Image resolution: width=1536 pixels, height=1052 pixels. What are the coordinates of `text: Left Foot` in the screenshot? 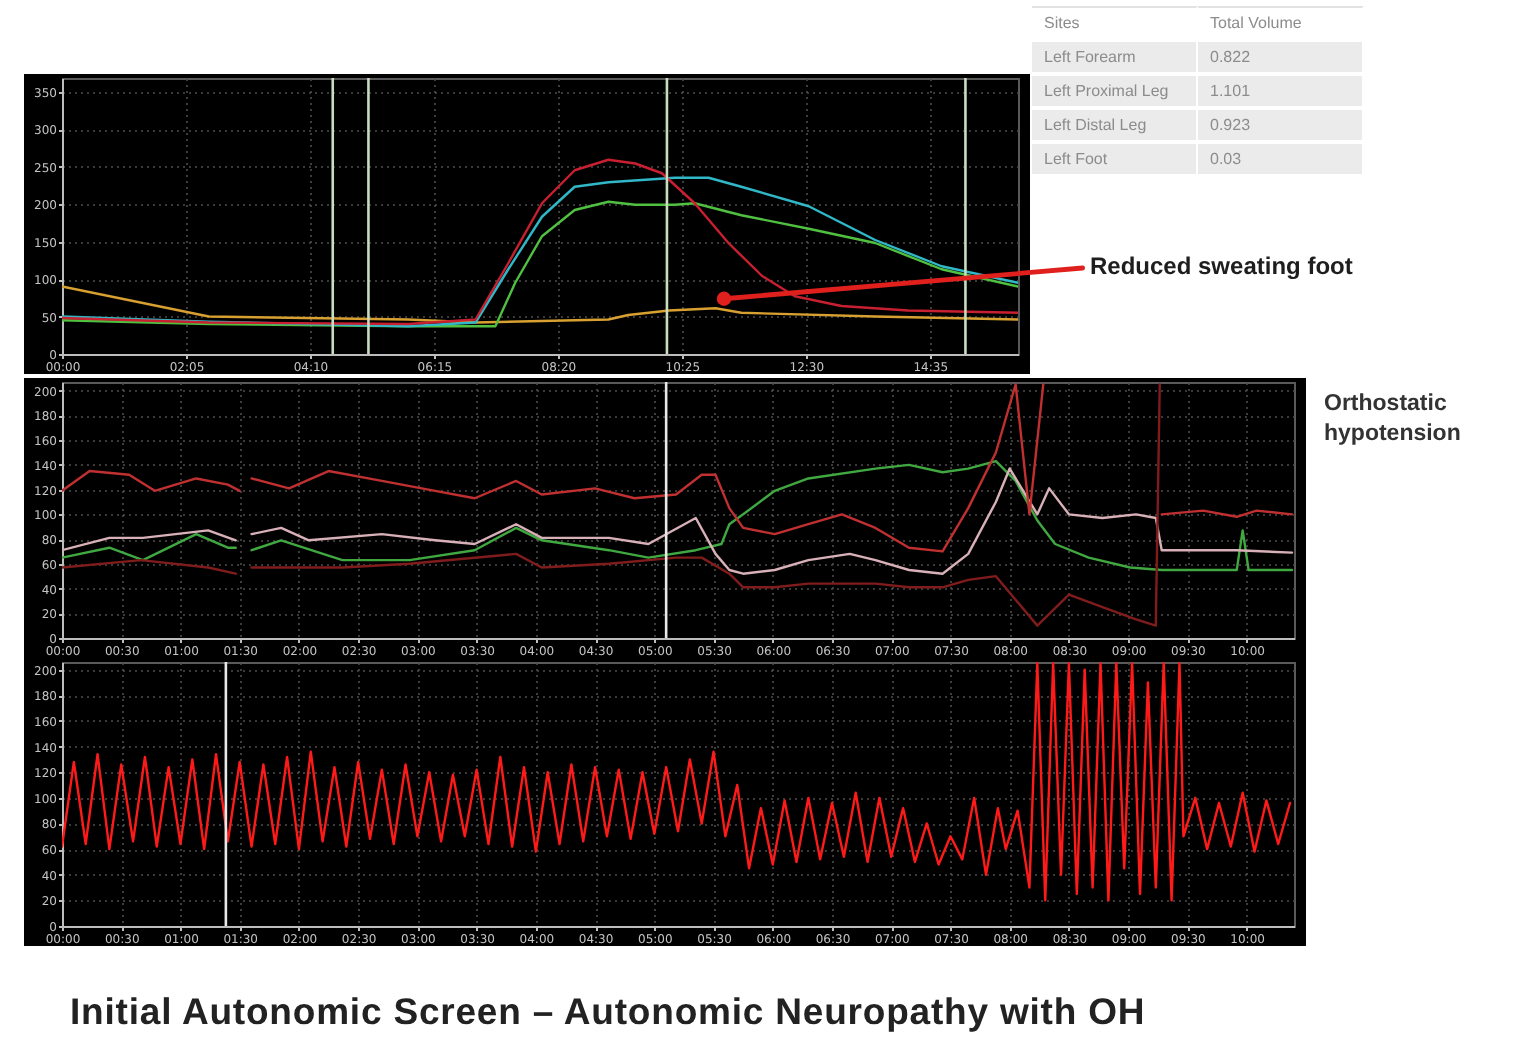 It's located at (1115, 159).